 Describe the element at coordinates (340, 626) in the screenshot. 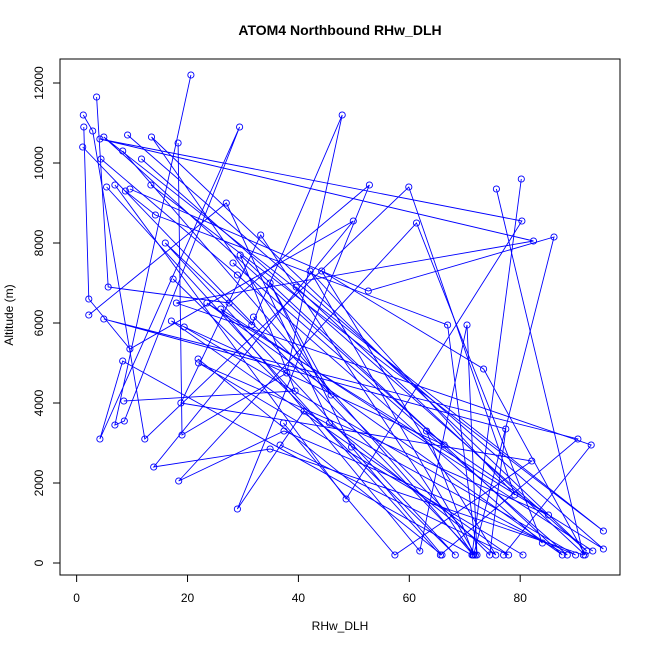

I see `x-axis-label: RHw_DLH` at that location.